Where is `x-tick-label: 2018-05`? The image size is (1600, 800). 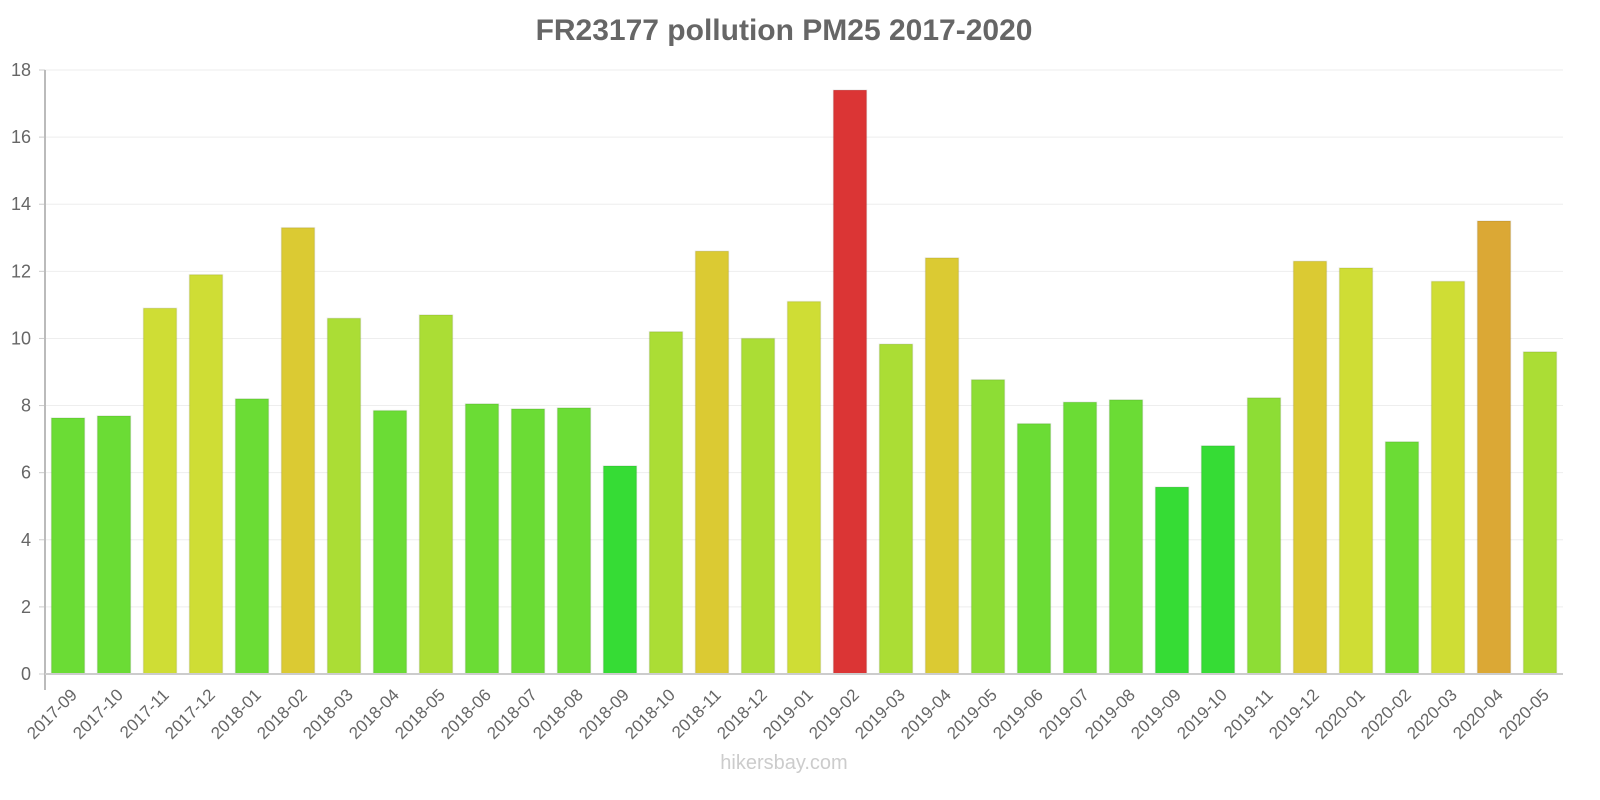
x-tick-label: 2018-05 is located at coordinates (420, 714).